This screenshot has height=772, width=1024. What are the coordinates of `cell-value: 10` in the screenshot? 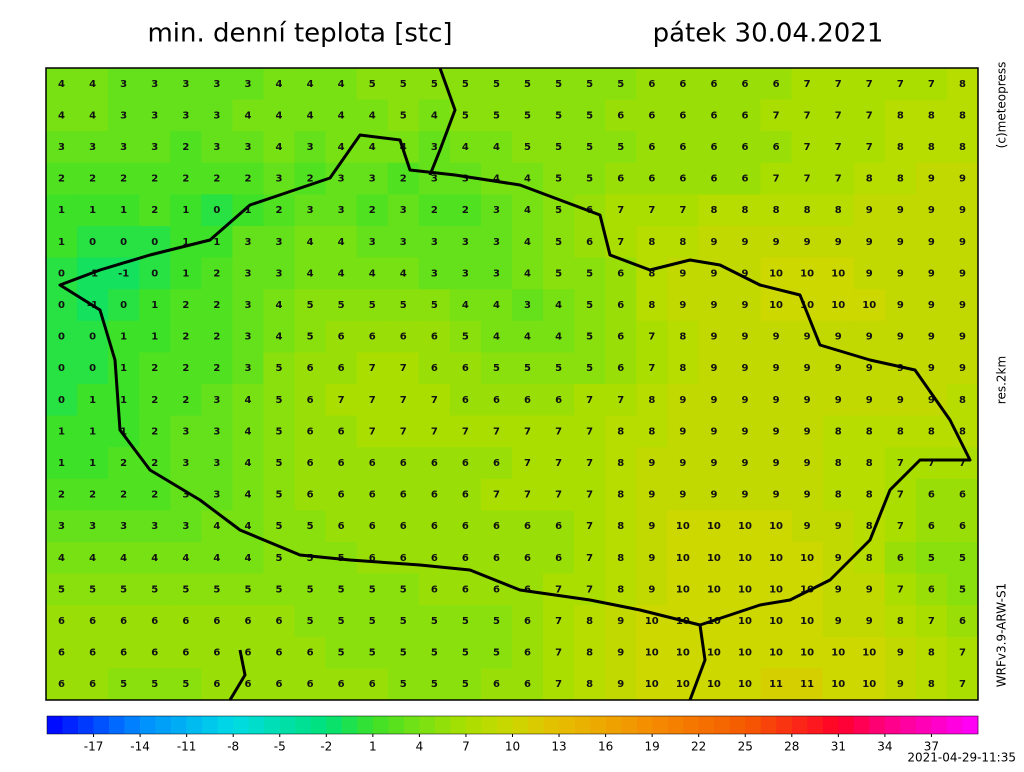 It's located at (807, 305).